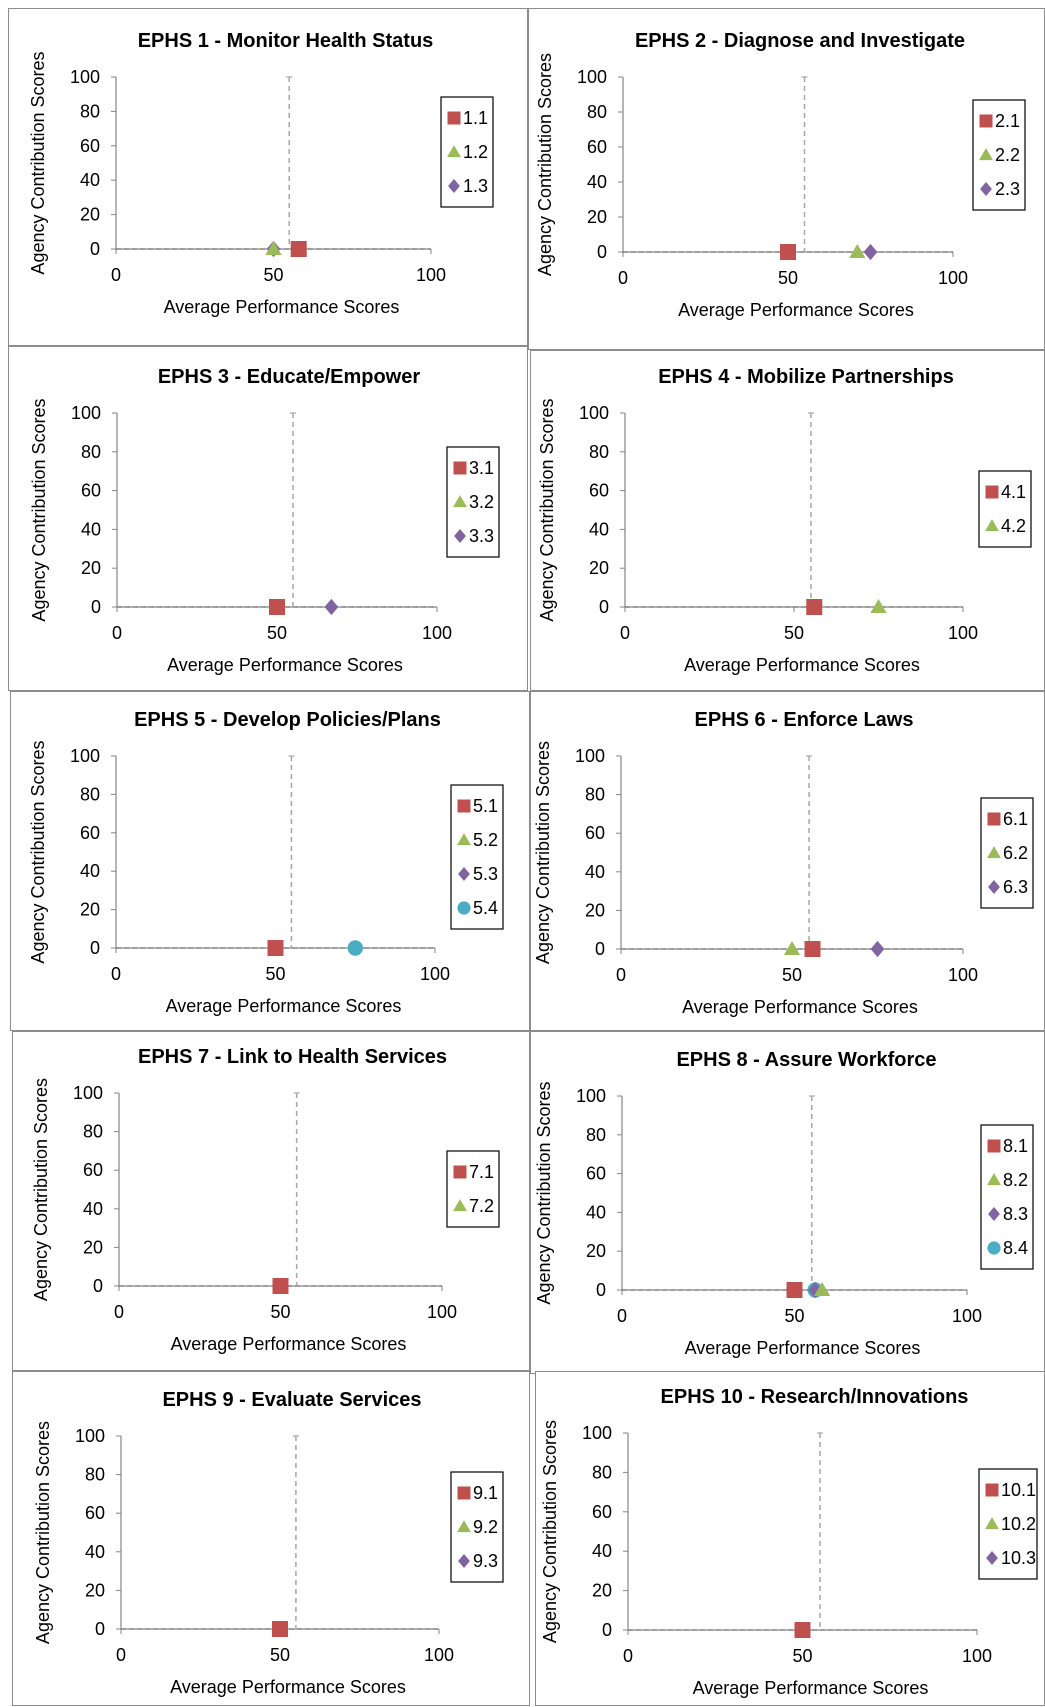 The height and width of the screenshot is (1707, 1045). What do you see at coordinates (822, 1289) in the screenshot?
I see `data-point-8.2` at bounding box center [822, 1289].